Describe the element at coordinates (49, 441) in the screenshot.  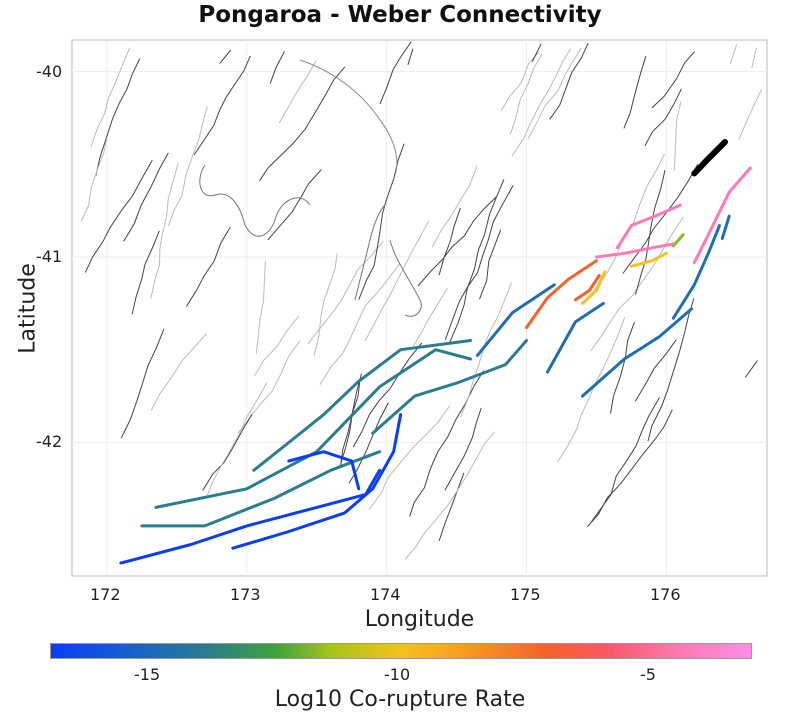
I see `y-tick--42: -42` at that location.